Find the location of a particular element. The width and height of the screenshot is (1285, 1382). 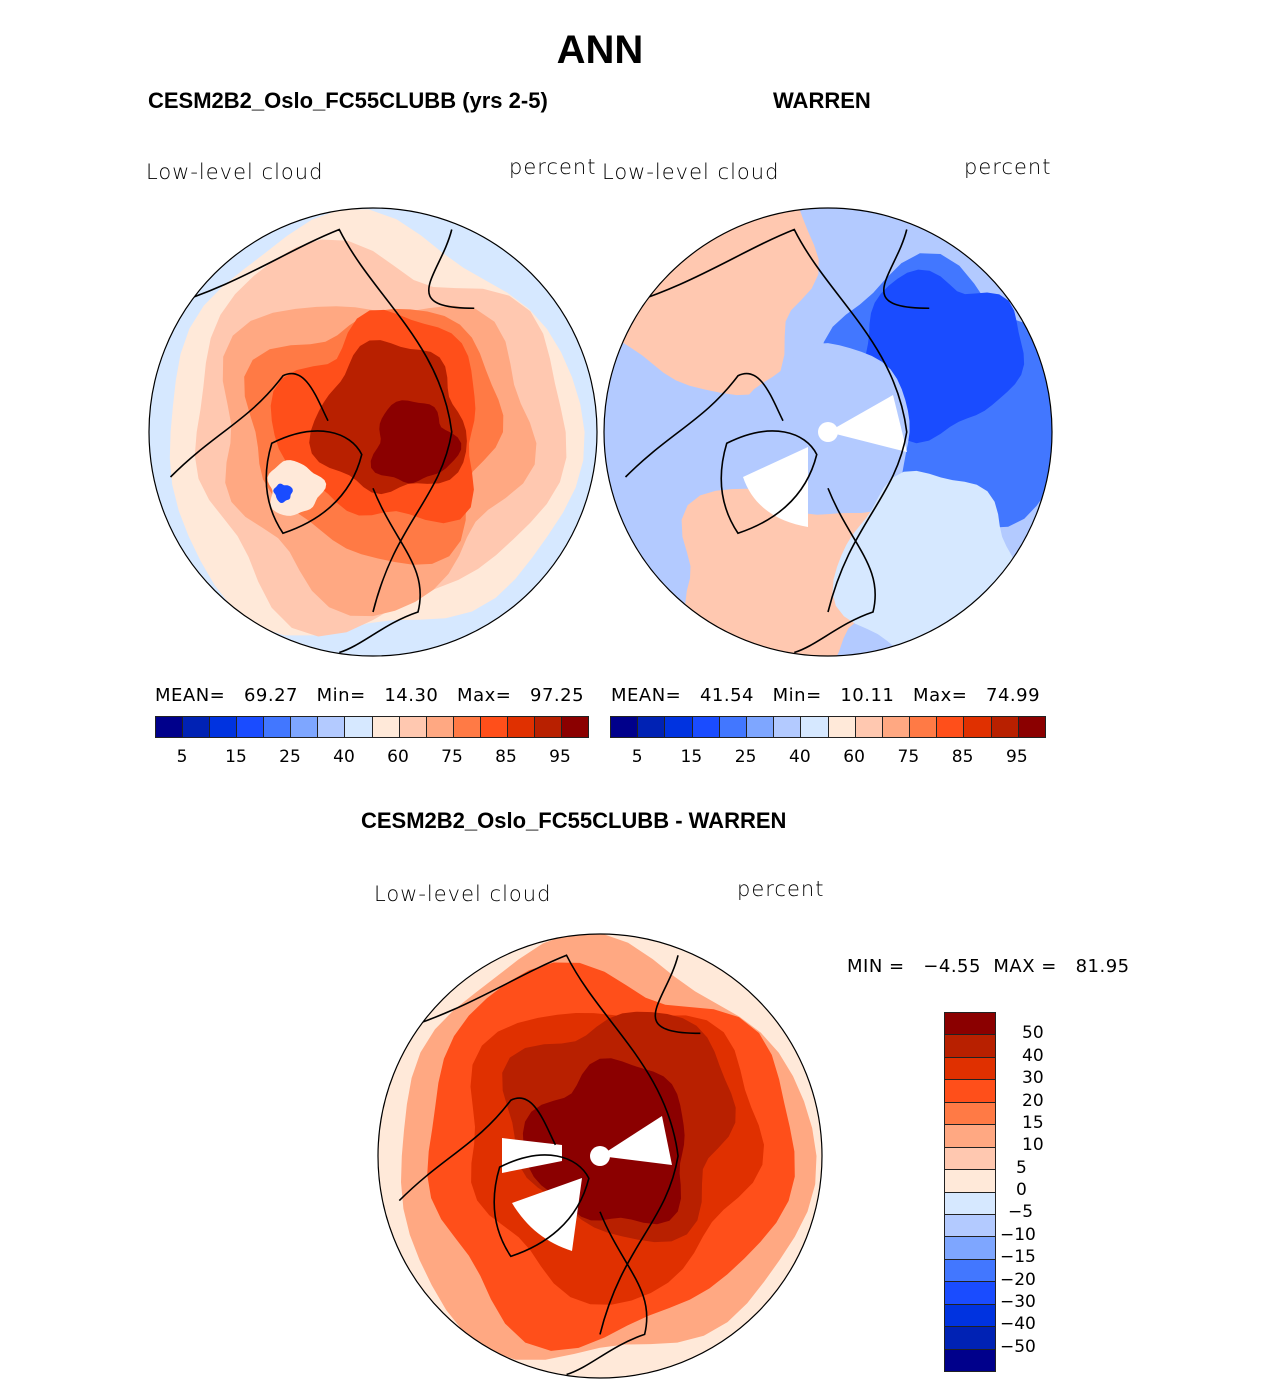

panel-3-map is located at coordinates (600, 1156).